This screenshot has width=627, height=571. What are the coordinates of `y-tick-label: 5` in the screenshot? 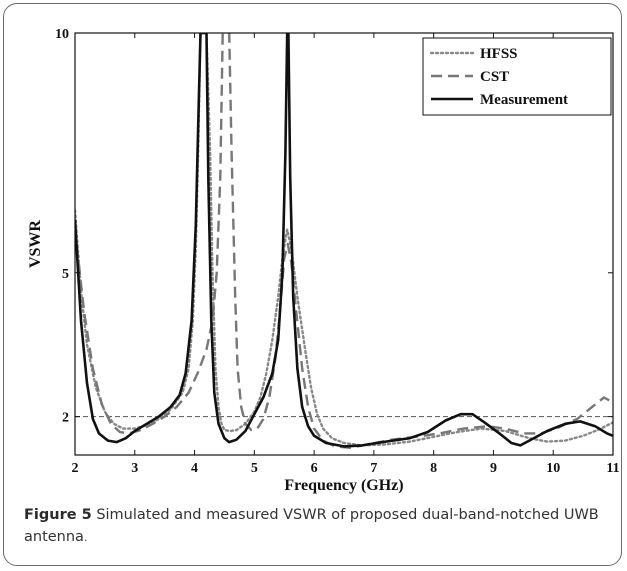 It's located at (65, 274).